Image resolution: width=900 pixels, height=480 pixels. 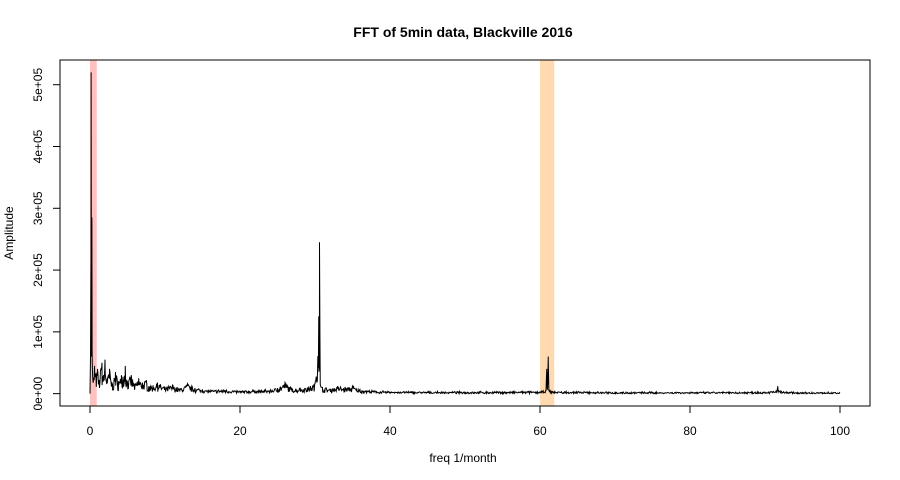 What do you see at coordinates (240, 431) in the screenshot?
I see `x-tick-label-1: 20` at bounding box center [240, 431].